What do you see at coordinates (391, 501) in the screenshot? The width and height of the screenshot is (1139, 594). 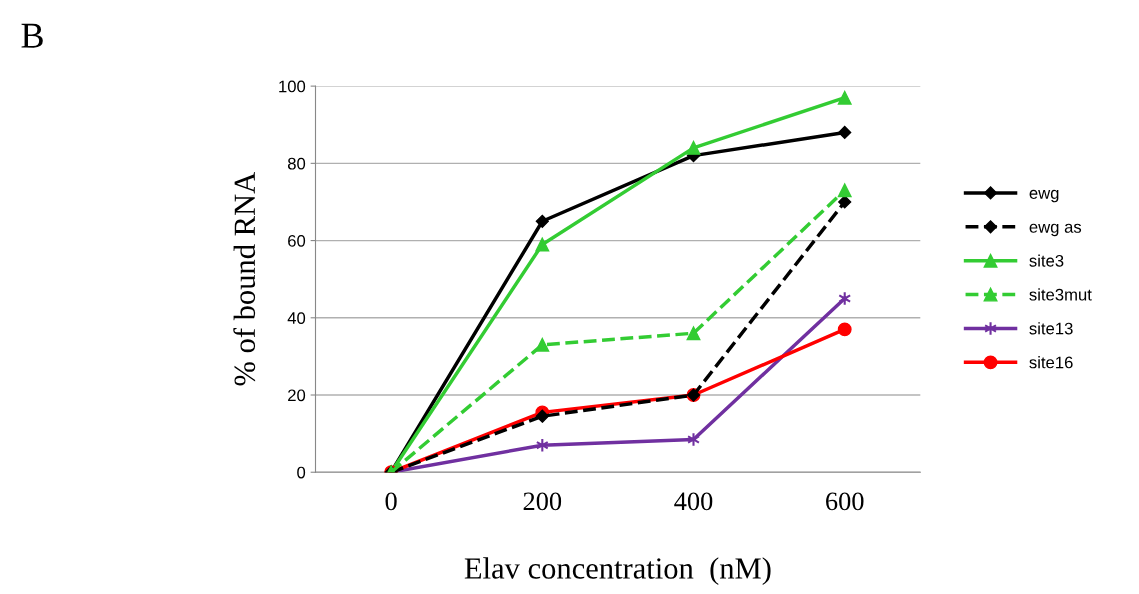 I see `x-tick-label: 0` at bounding box center [391, 501].